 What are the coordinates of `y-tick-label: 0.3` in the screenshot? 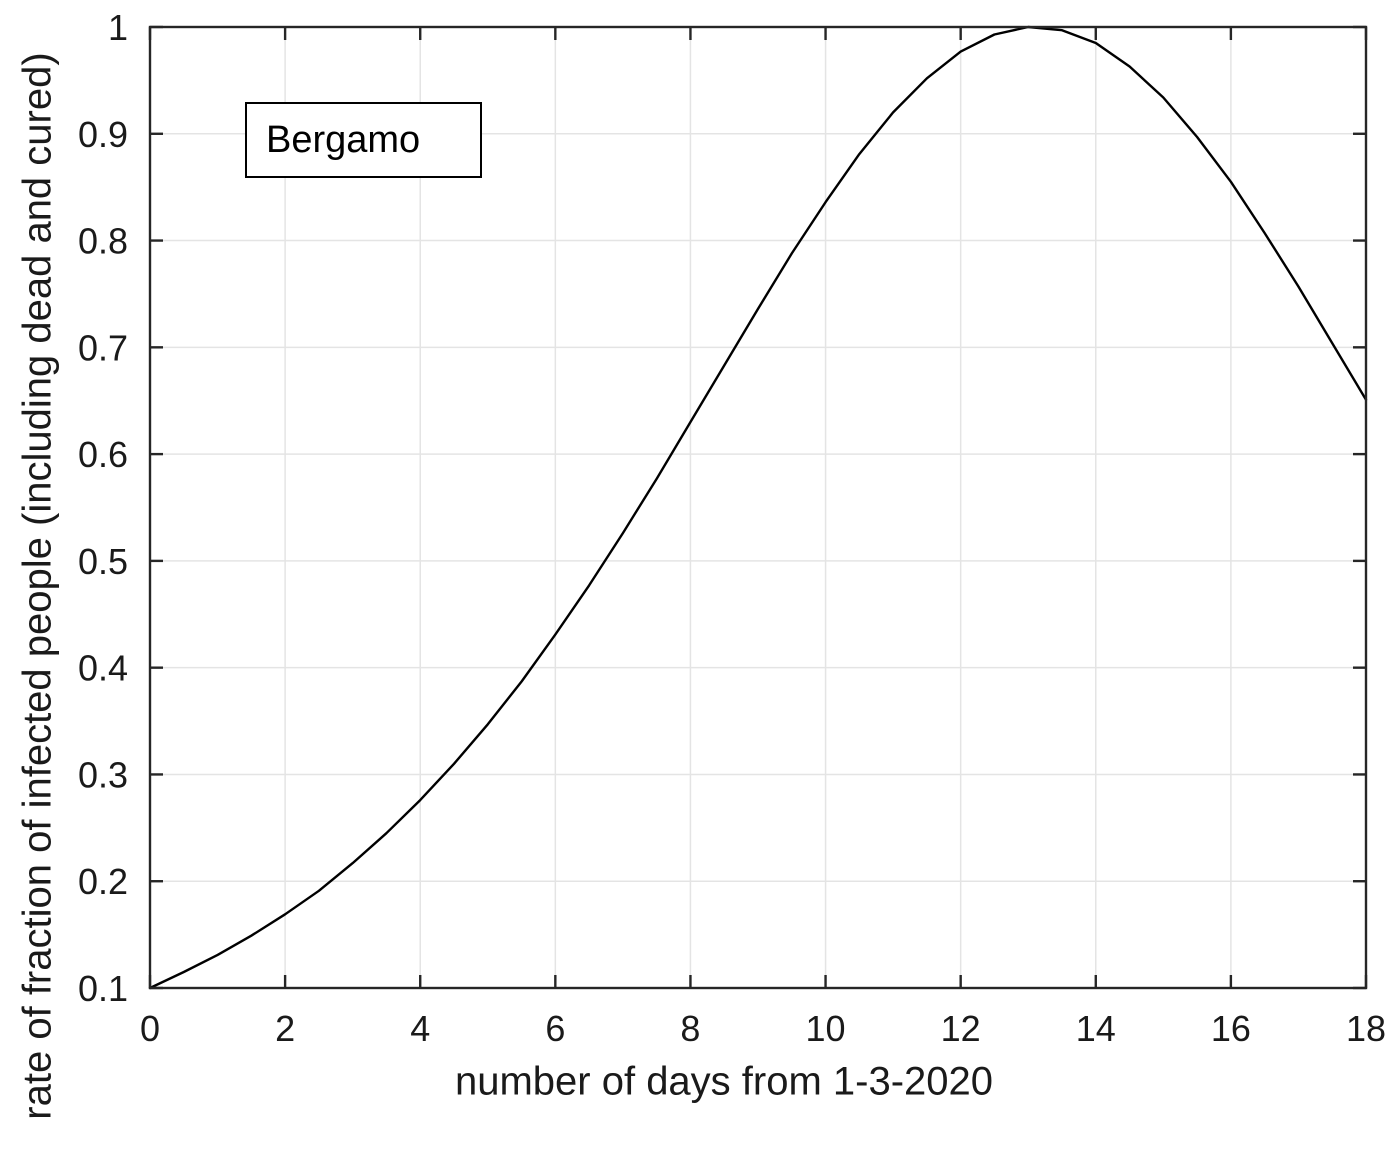 It's located at (103, 774).